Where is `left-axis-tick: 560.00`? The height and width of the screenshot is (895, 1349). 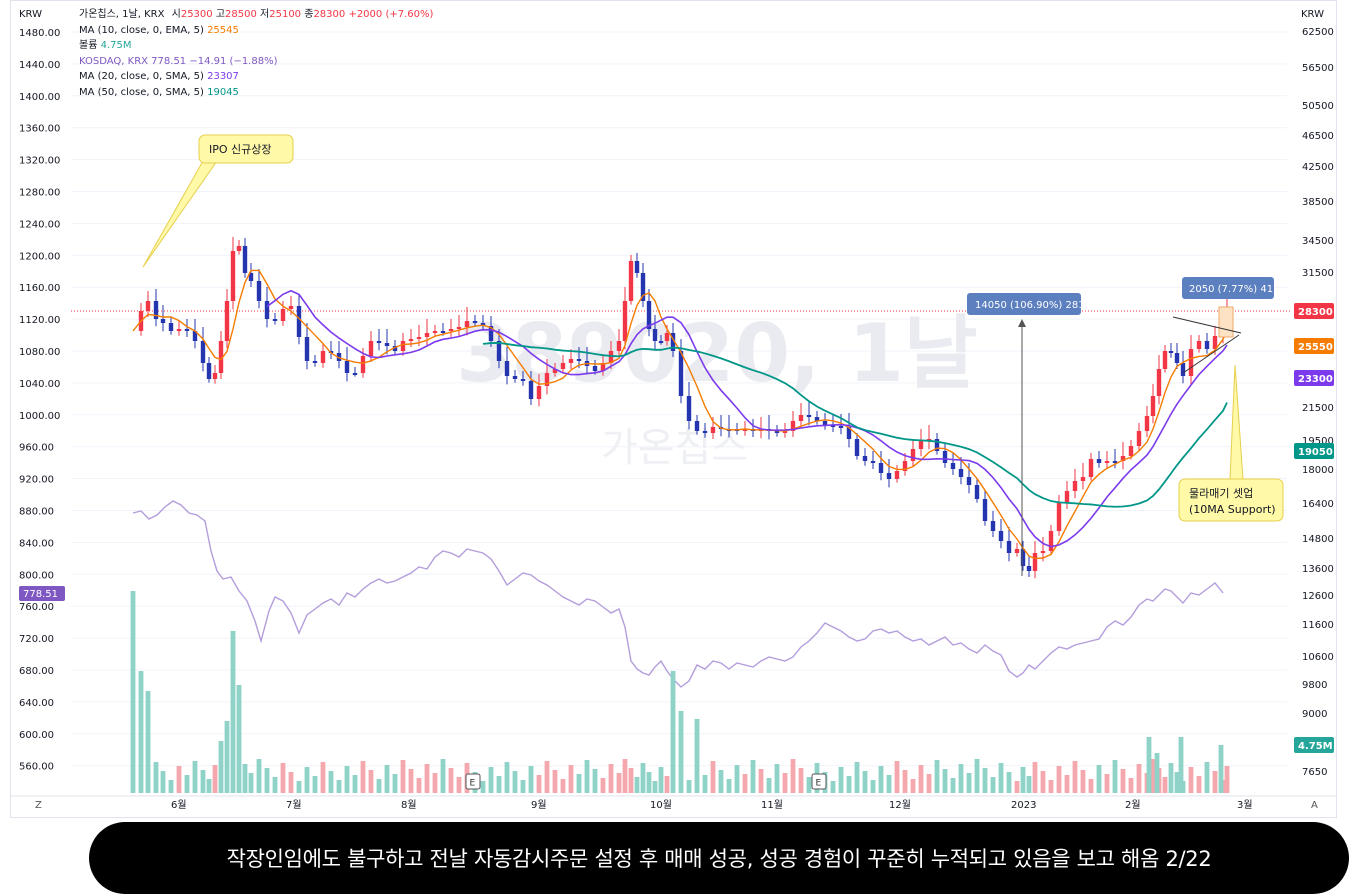
left-axis-tick: 560.00 is located at coordinates (36, 767).